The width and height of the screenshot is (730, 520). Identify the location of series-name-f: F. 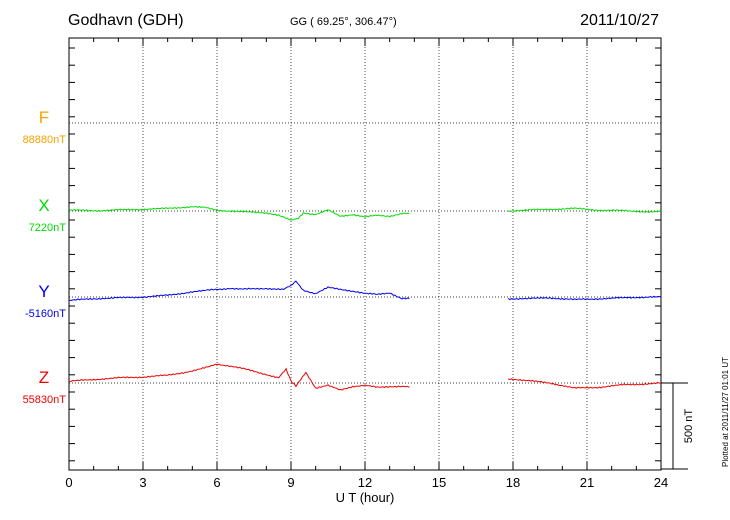
(44, 117).